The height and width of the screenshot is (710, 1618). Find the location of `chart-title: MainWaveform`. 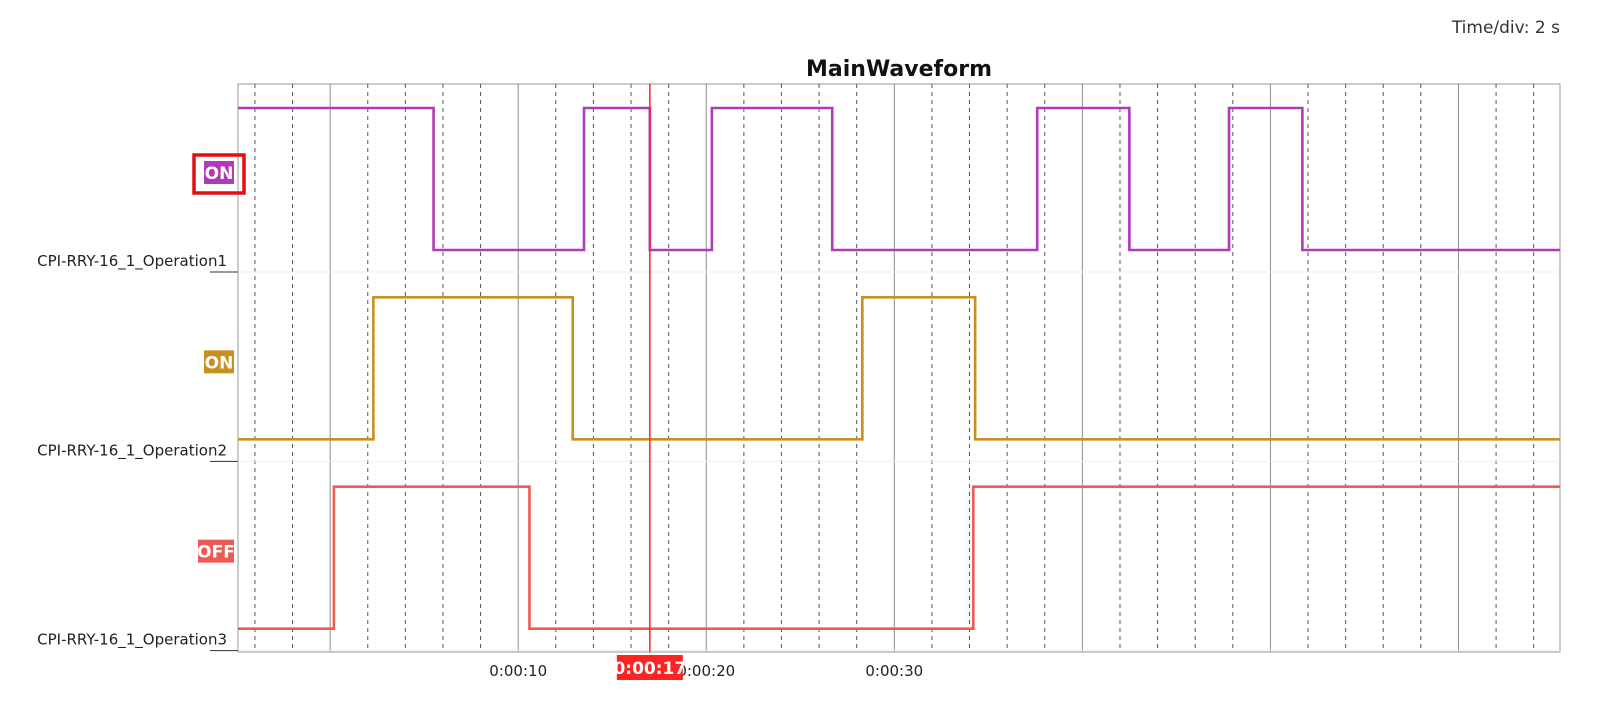

chart-title: MainWaveform is located at coordinates (899, 69).